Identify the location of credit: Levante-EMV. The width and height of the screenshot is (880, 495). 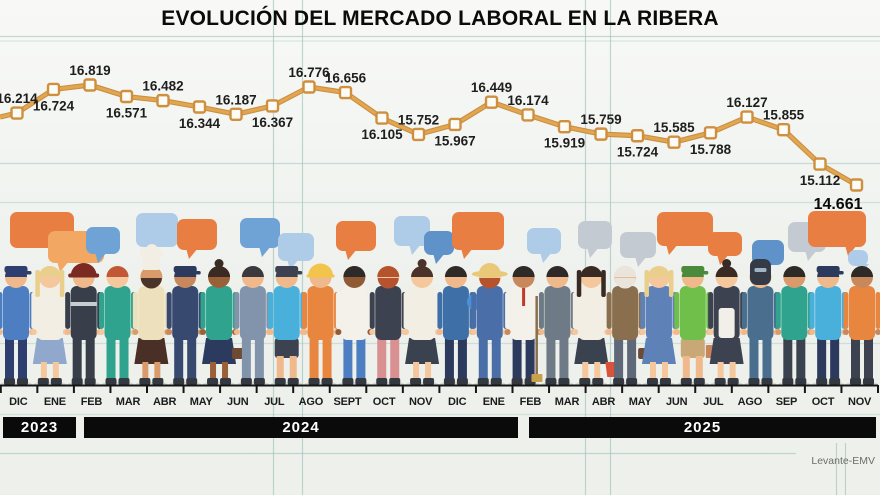
(843, 461).